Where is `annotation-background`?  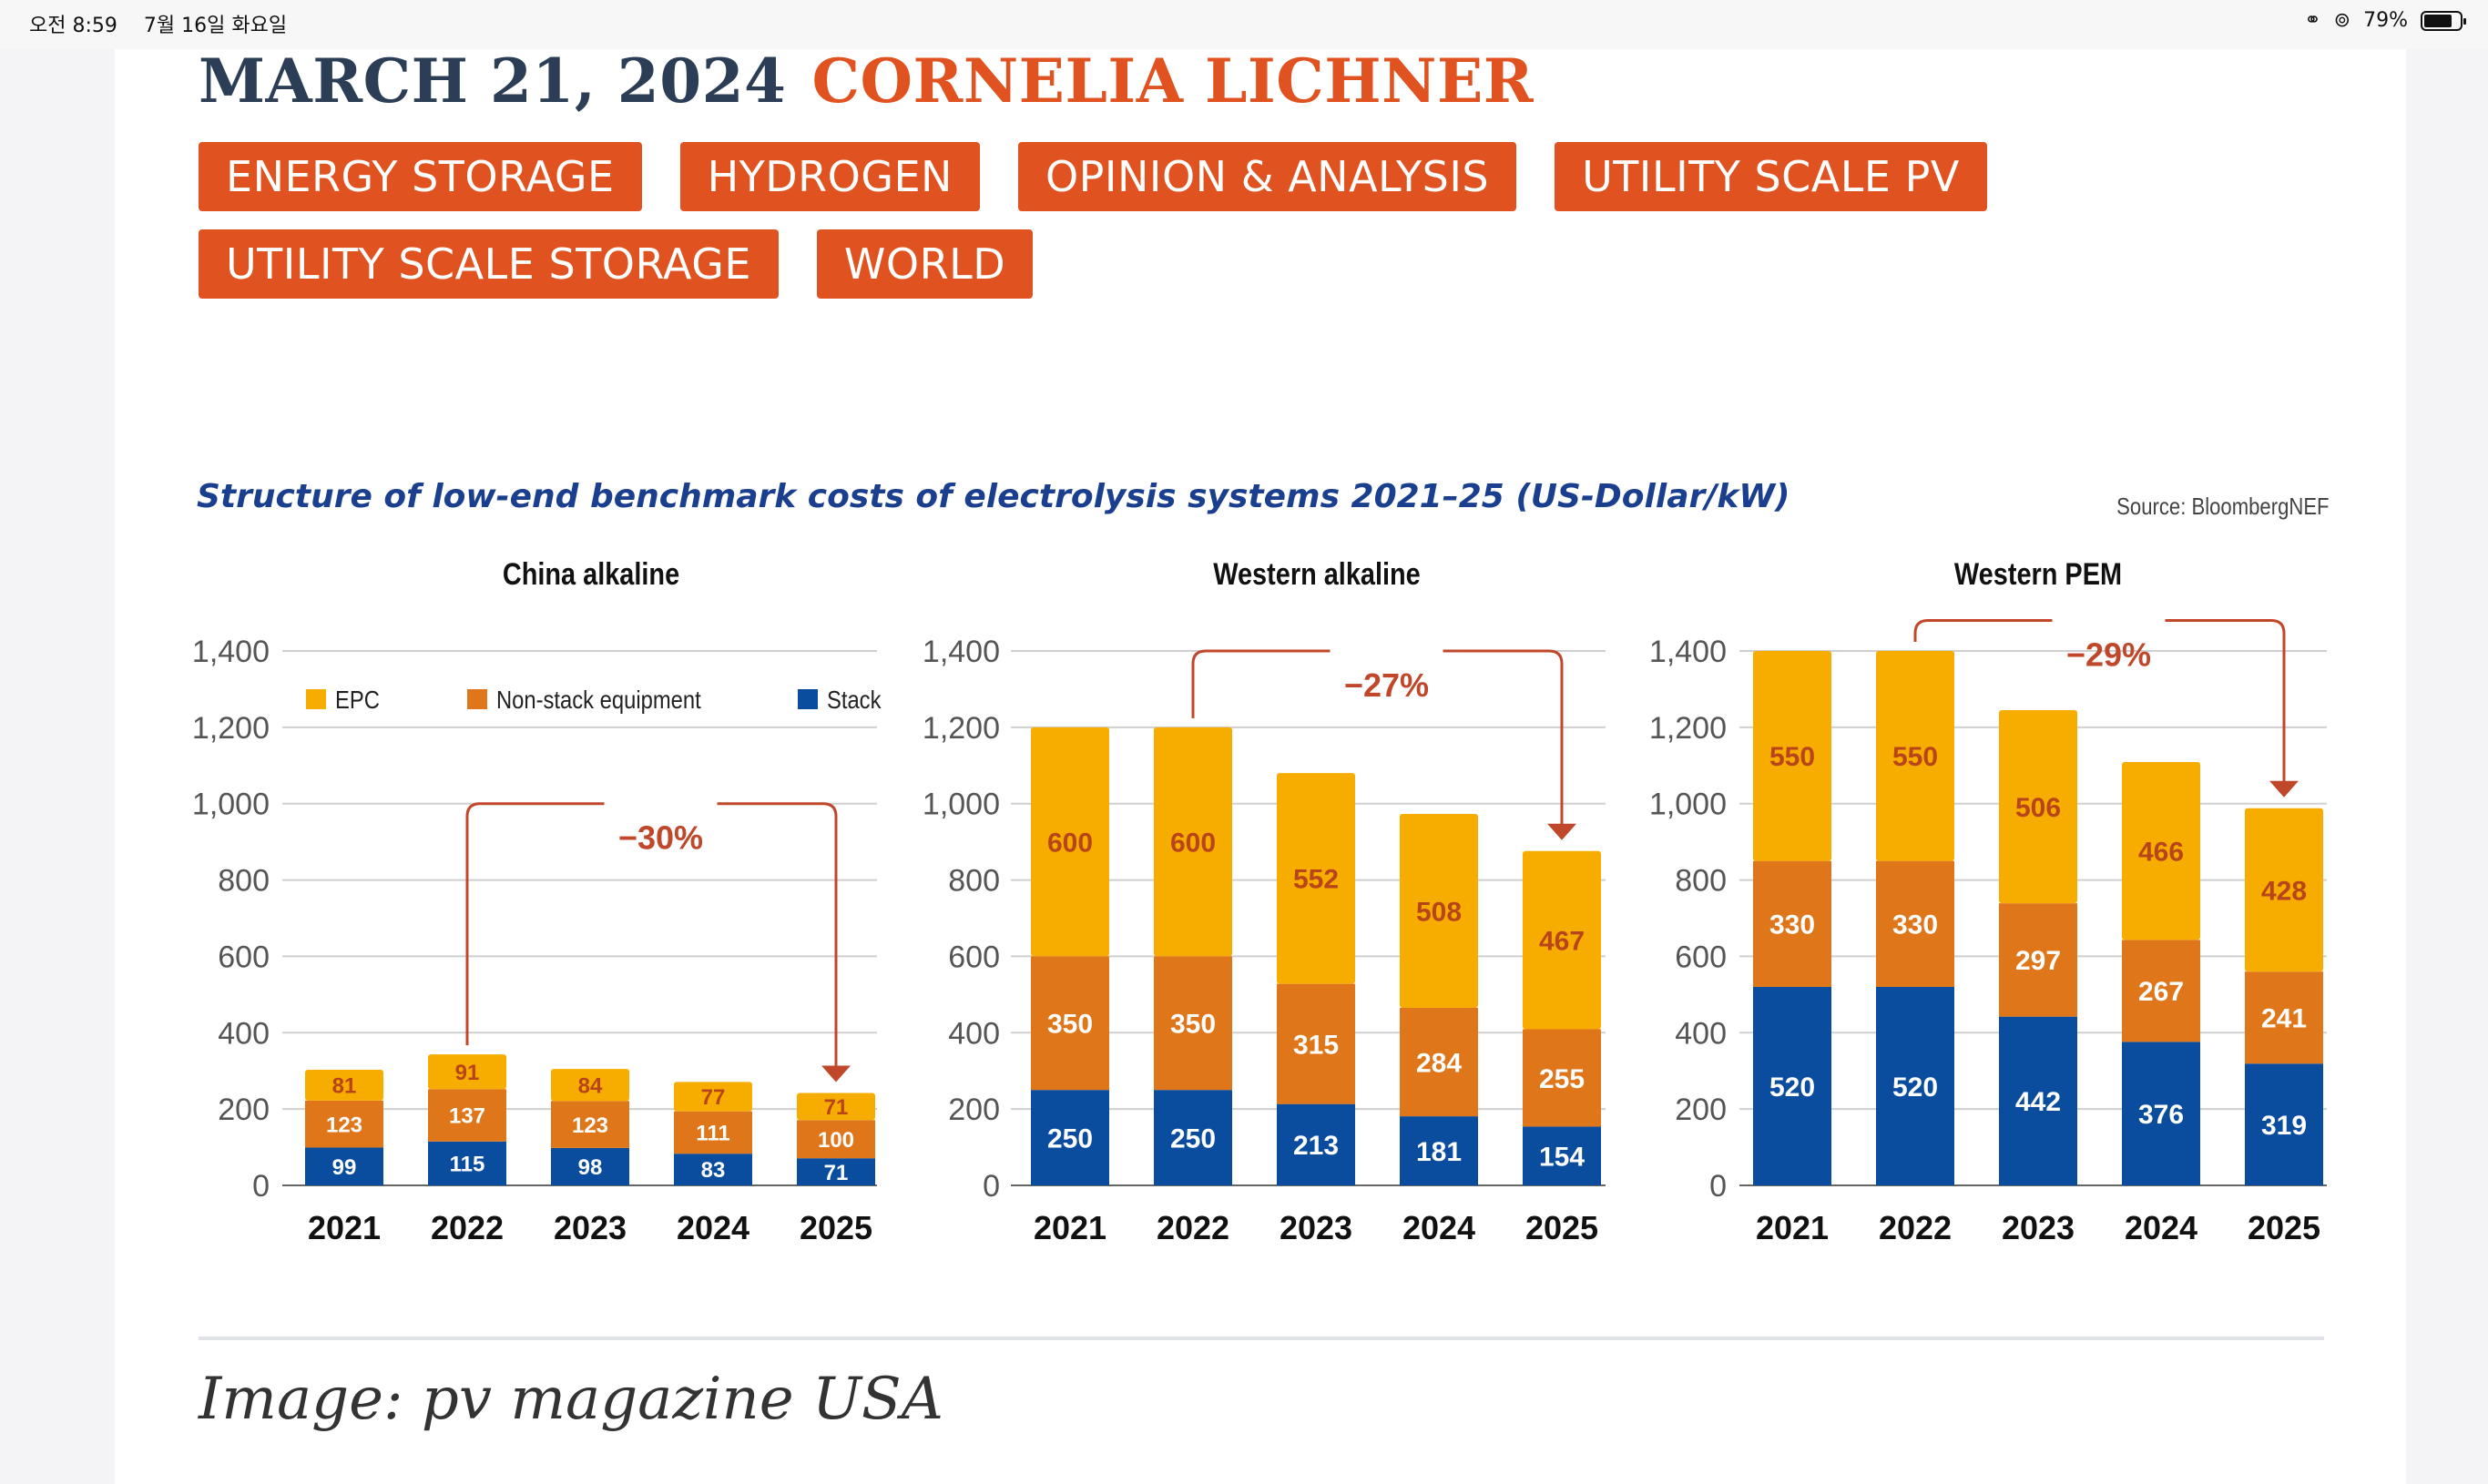 annotation-background is located at coordinates (661, 804).